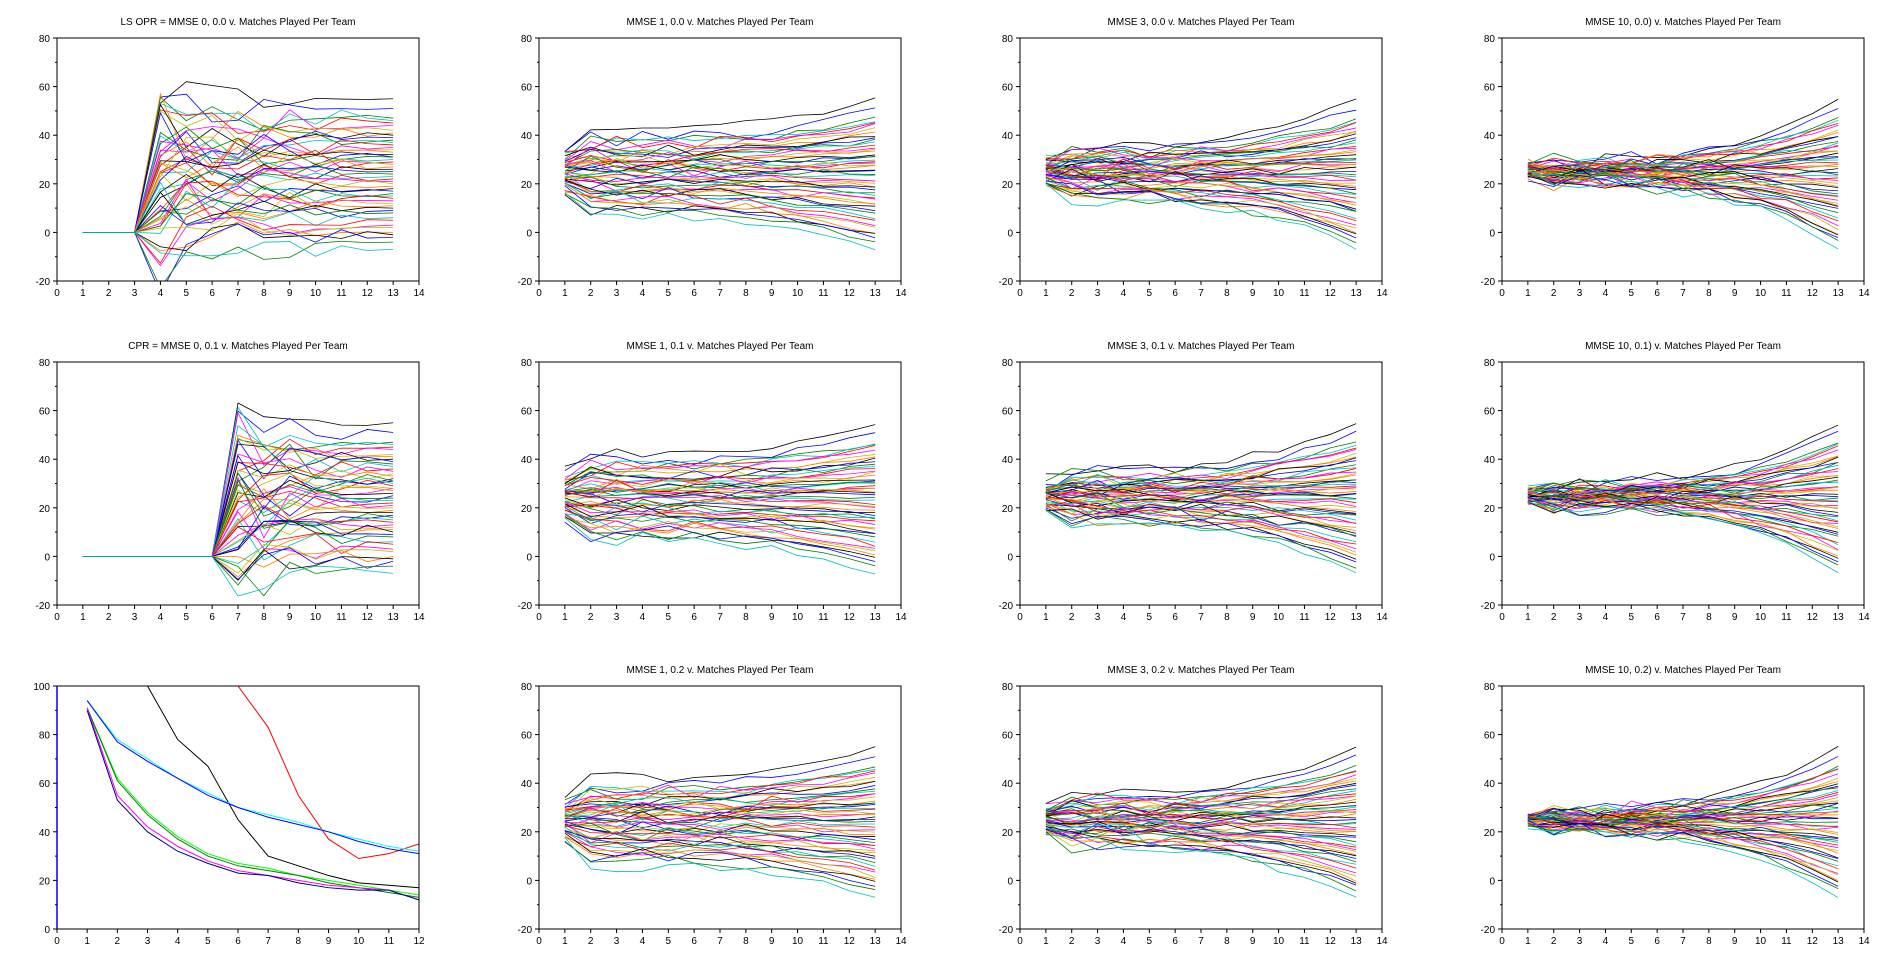 This screenshot has height=965, width=1886. What do you see at coordinates (1786, 293) in the screenshot?
I see `x-tick-label: 11` at bounding box center [1786, 293].